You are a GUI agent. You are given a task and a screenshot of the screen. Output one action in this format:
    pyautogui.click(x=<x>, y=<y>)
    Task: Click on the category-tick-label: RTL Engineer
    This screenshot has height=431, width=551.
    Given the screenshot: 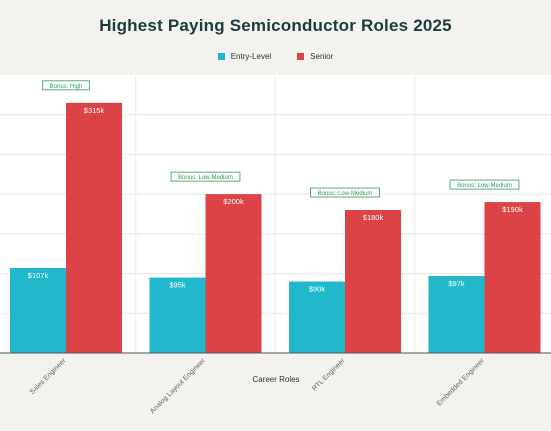 What is the action you would take?
    pyautogui.click(x=329, y=375)
    